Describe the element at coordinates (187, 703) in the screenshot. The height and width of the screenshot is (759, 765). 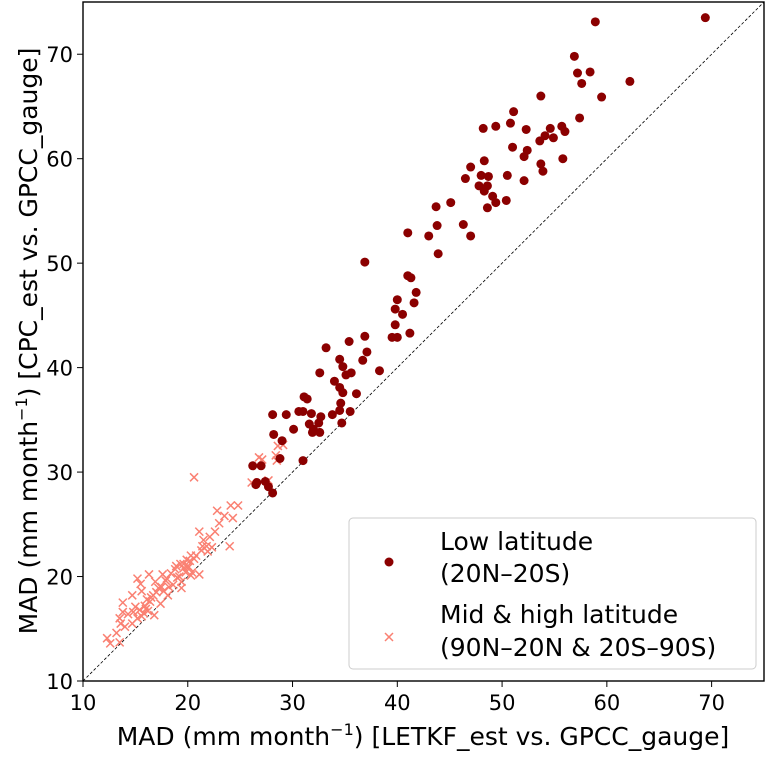
I see `x-tick-label: 20` at that location.